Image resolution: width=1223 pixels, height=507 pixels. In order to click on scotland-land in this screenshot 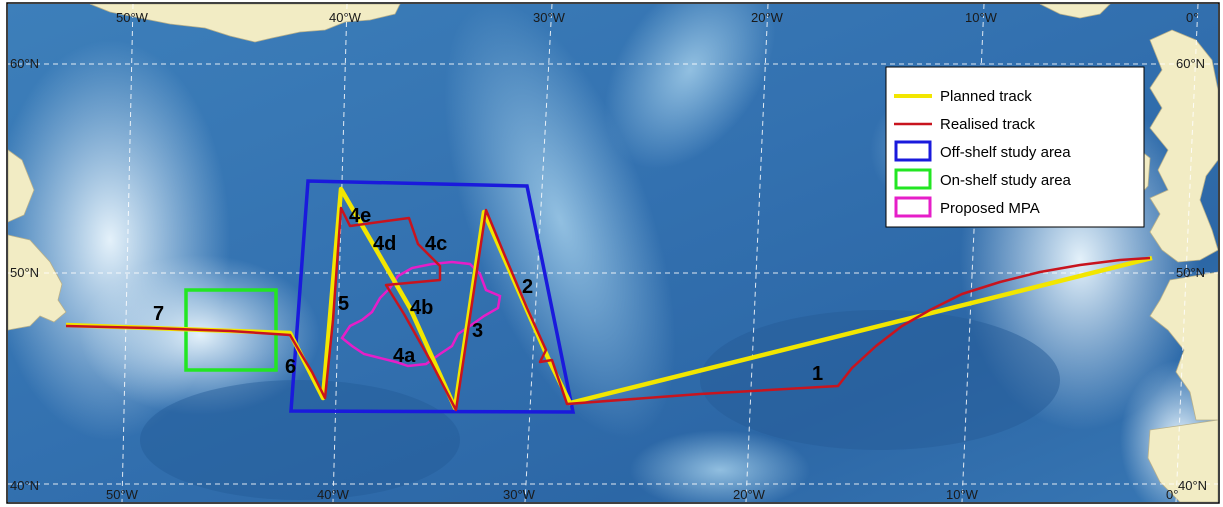, I will do `click(1183, 146)`.